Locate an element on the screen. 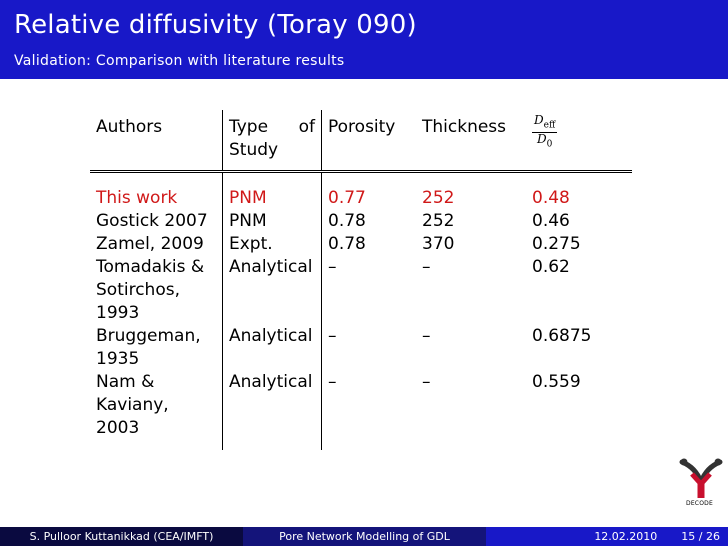  table-row: This work PNM 0.77 252 0.48 is located at coordinates (361, 190).